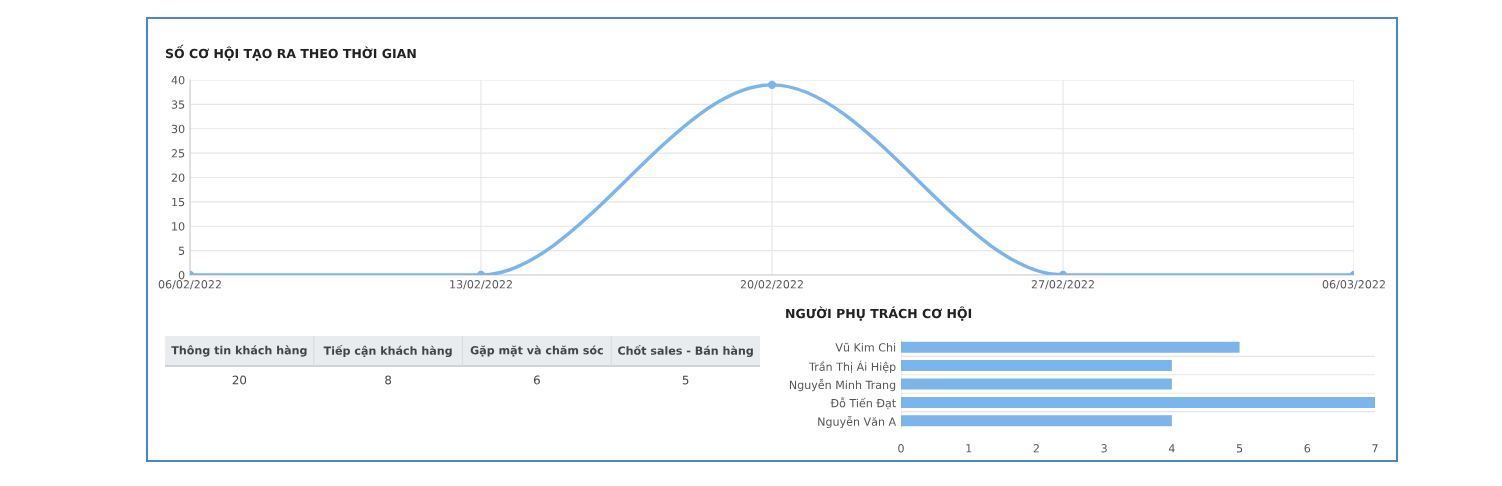 The height and width of the screenshot is (486, 1502). Describe the element at coordinates (178, 226) in the screenshot. I see `y-tick-label: 10` at that location.